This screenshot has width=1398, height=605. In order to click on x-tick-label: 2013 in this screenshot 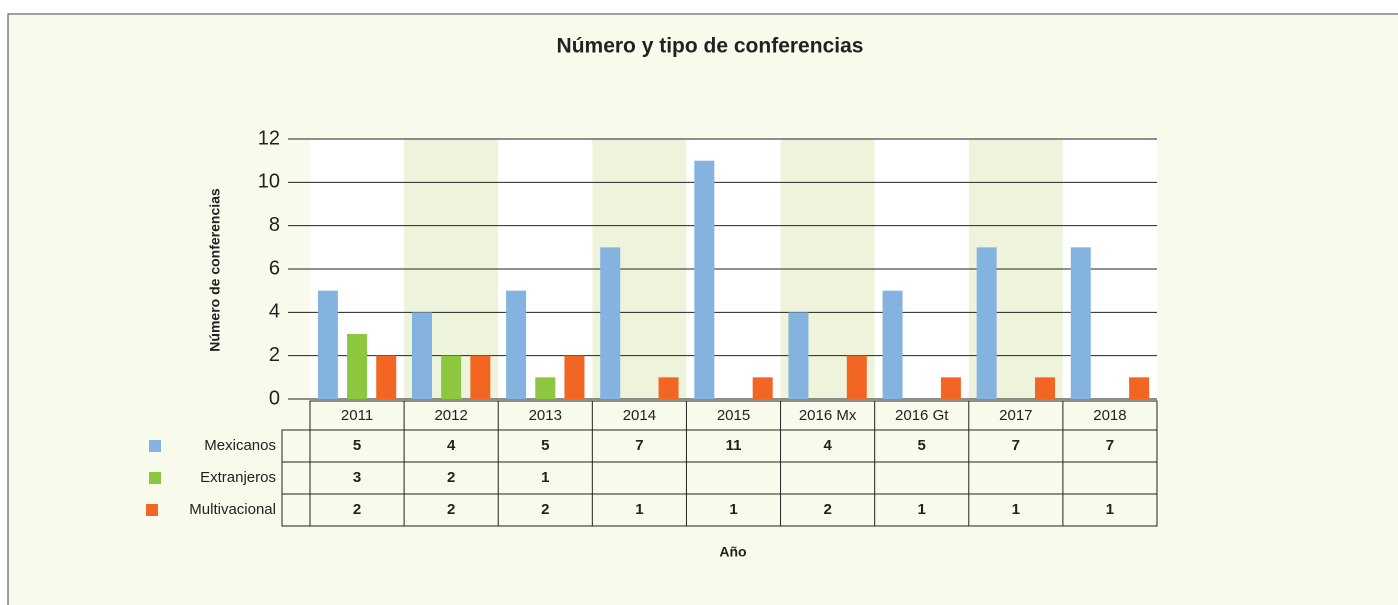, I will do `click(545, 415)`.